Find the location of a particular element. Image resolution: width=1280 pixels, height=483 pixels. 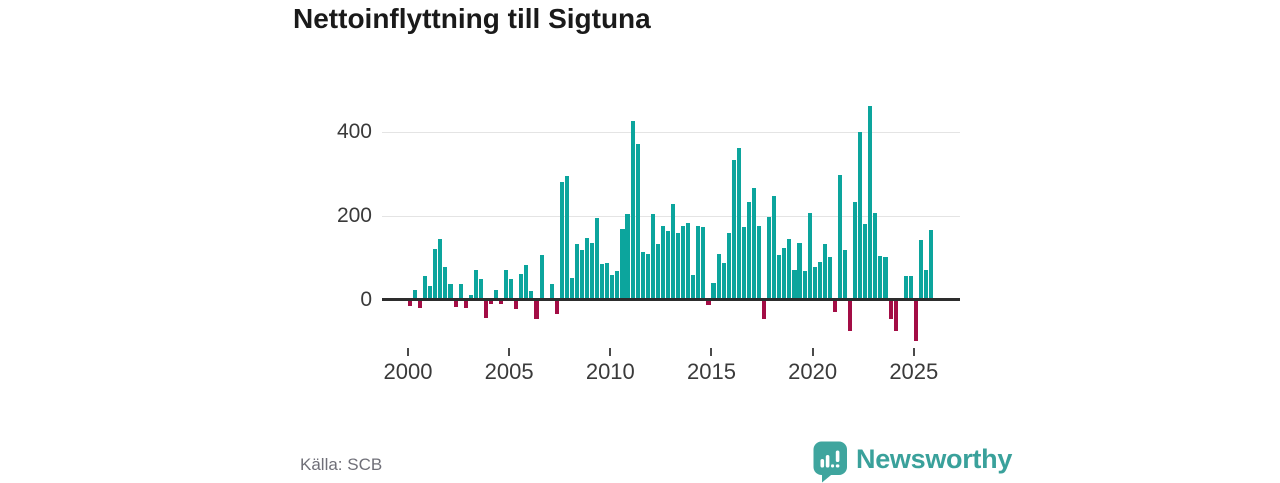

bar-2003-Q1 is located at coordinates (470, 297).